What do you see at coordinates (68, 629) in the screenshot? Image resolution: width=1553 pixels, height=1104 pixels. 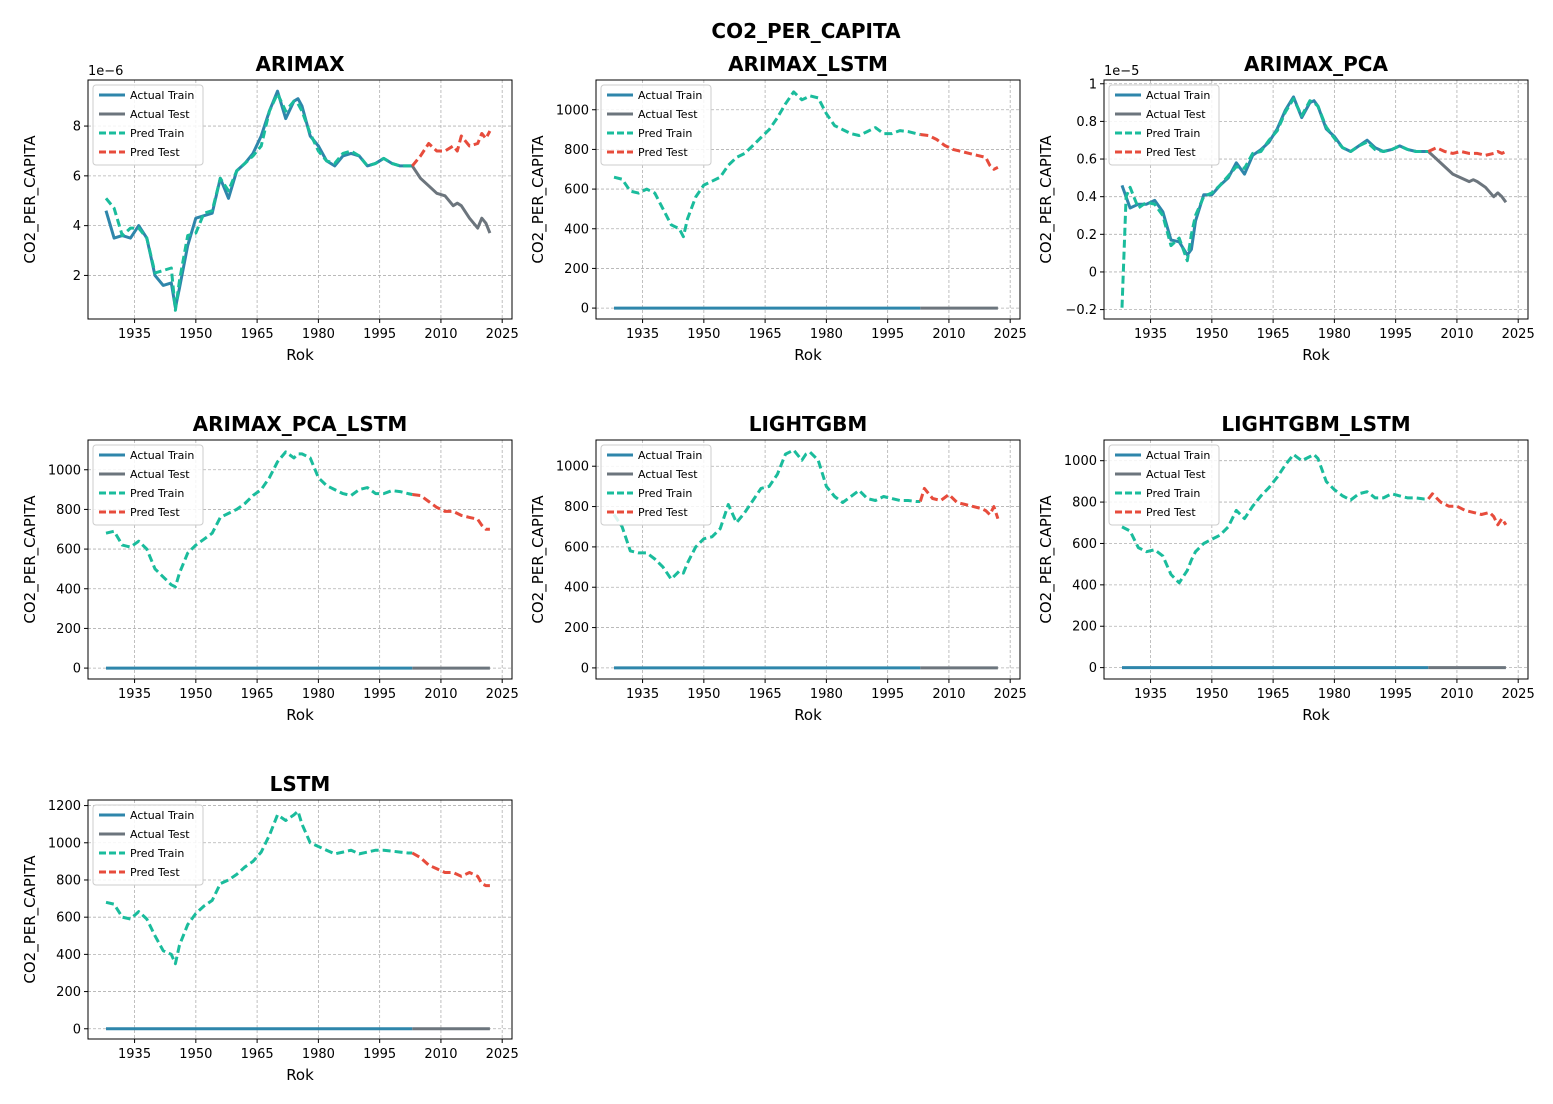 I see `y-tick-label: 200` at bounding box center [68, 629].